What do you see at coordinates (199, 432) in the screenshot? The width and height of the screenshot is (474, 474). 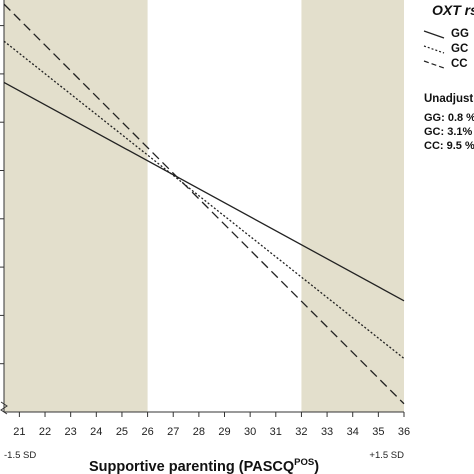 I see `x-tick-label: 28` at bounding box center [199, 432].